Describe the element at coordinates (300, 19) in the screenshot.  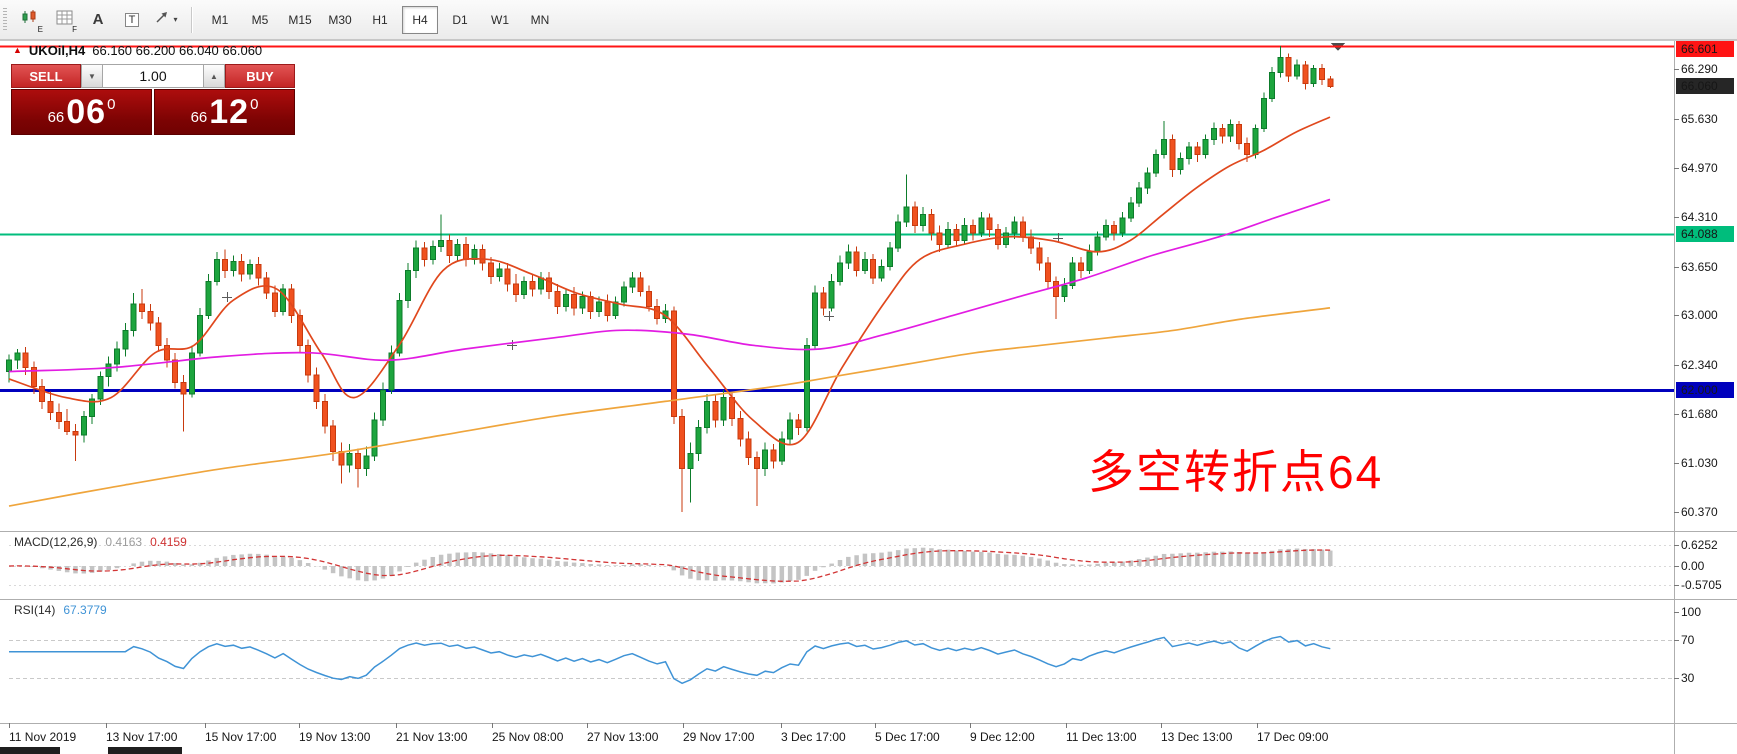
I see `timeframe-button-m15: M15` at that location.